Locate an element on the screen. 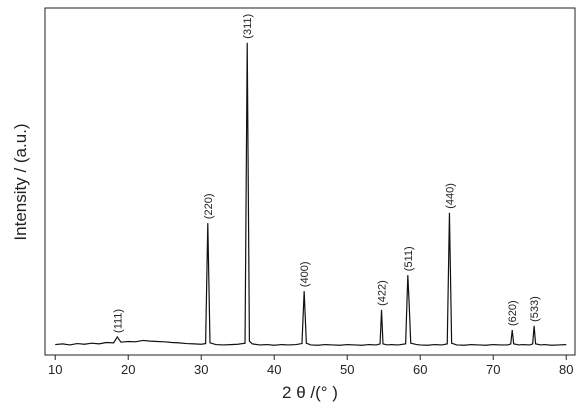  x-tick-label: 80 is located at coordinates (566, 369).